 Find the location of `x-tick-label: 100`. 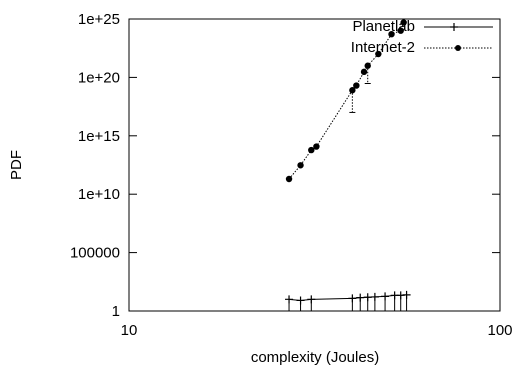

x-tick-label: 100 is located at coordinates (499, 330).